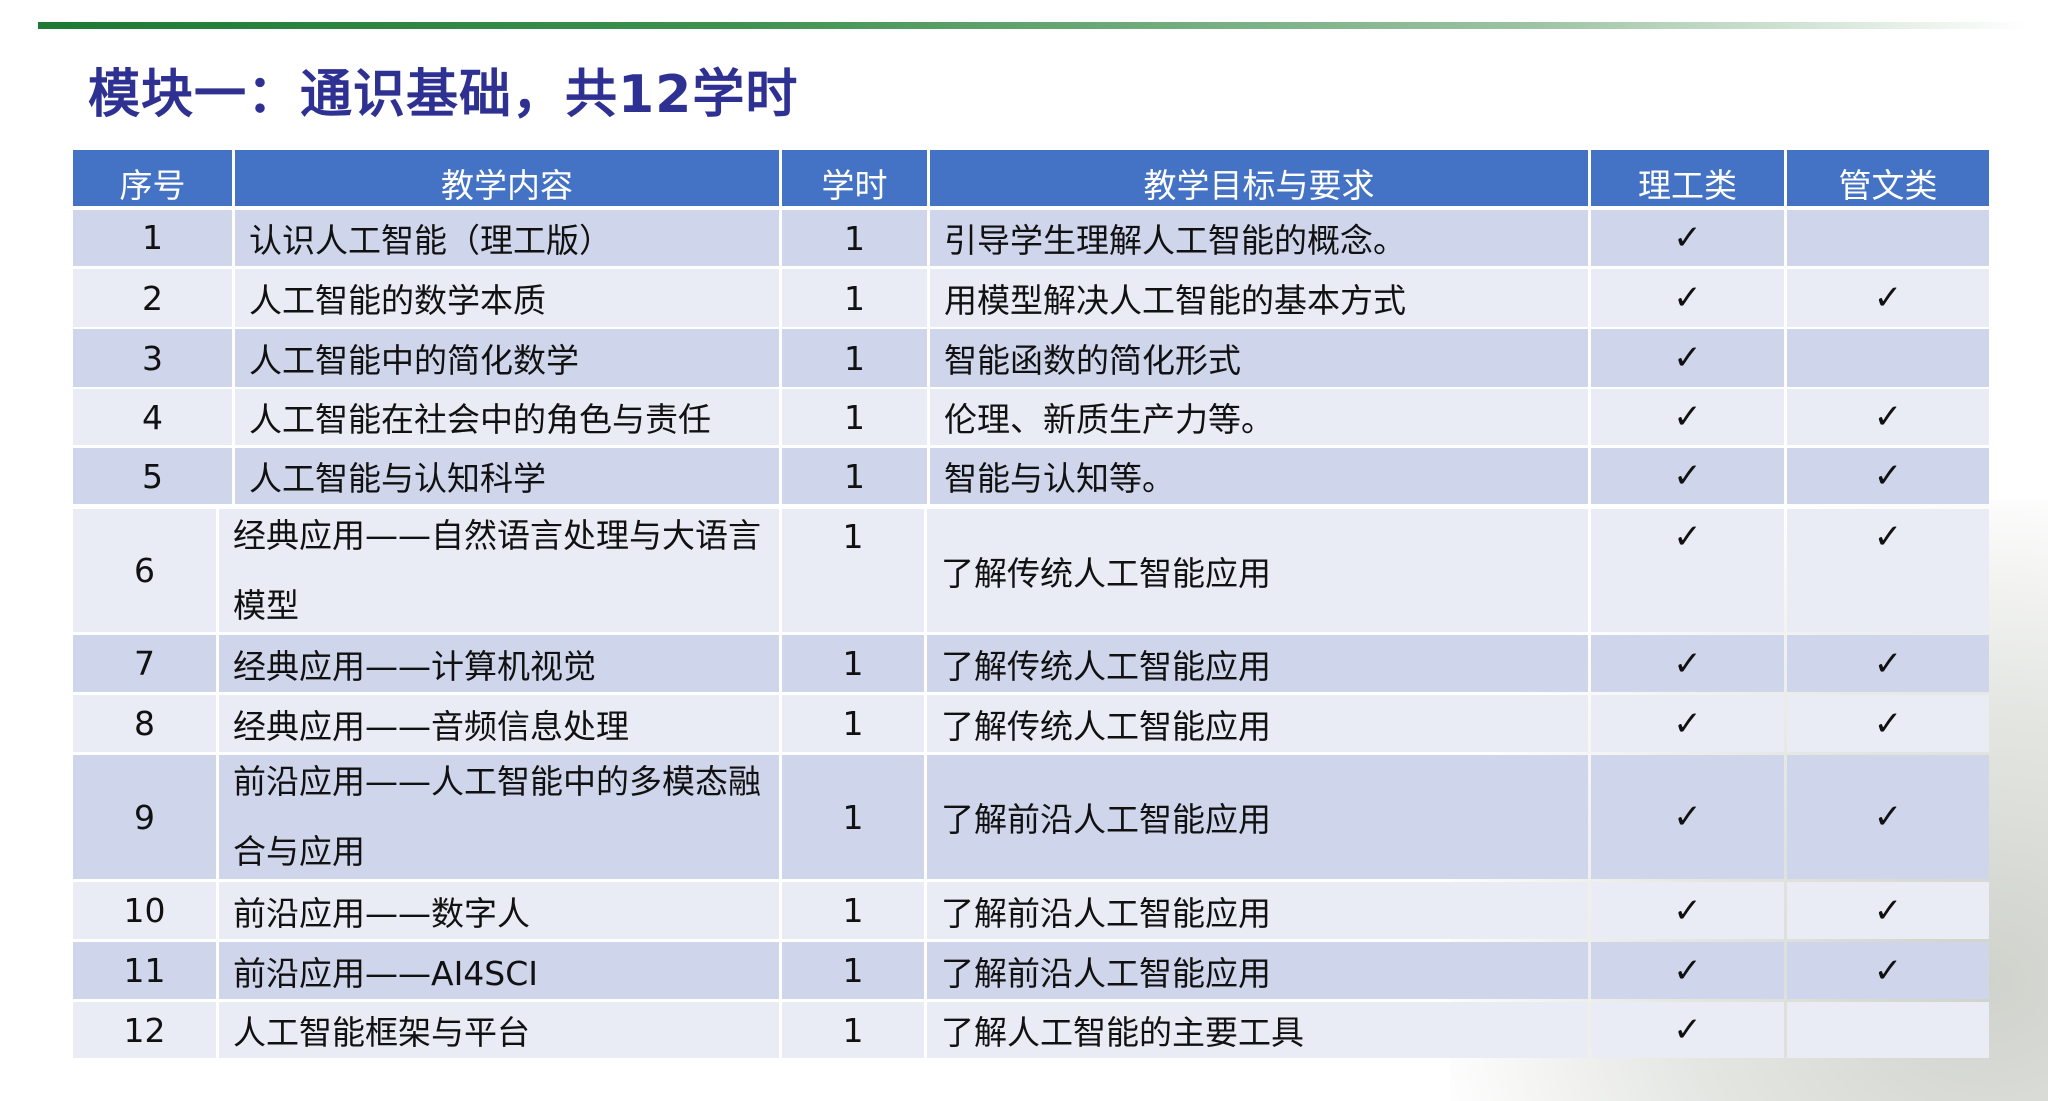 Image resolution: width=2048 pixels, height=1101 pixels. I want to click on cell-goal: 伦理、新质生产力等。, so click(1259, 417).